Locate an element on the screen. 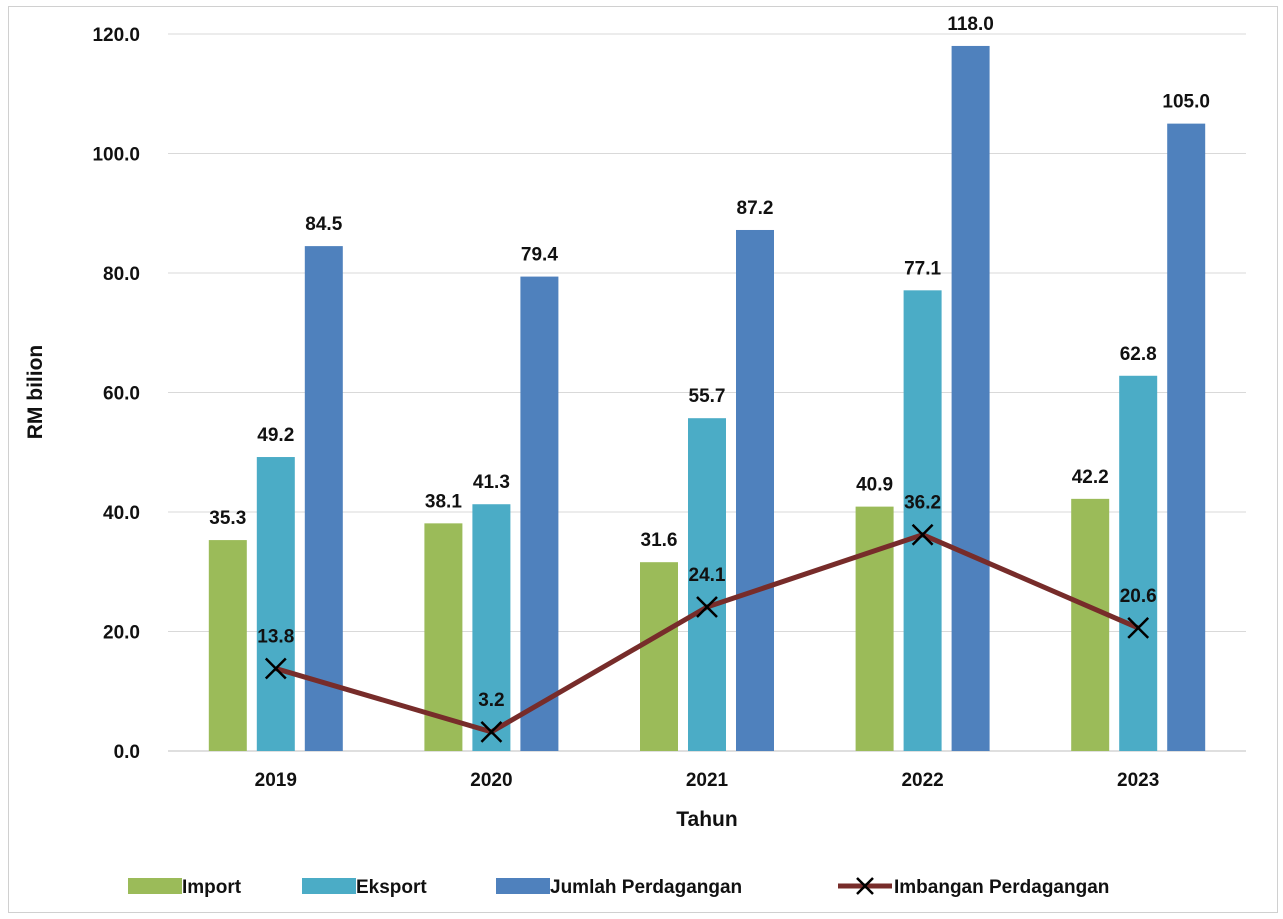 This screenshot has height=919, width=1283. data-label: 118.0 is located at coordinates (970, 24).